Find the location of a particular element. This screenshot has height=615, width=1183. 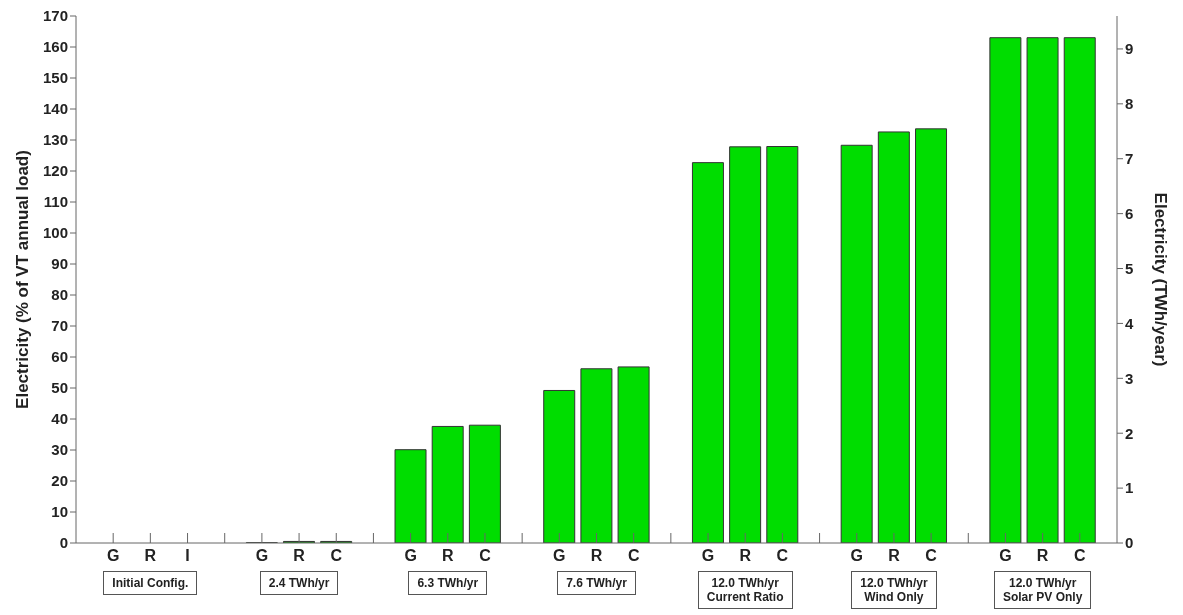

y2-tick-label: 0 is located at coordinates (1129, 543).